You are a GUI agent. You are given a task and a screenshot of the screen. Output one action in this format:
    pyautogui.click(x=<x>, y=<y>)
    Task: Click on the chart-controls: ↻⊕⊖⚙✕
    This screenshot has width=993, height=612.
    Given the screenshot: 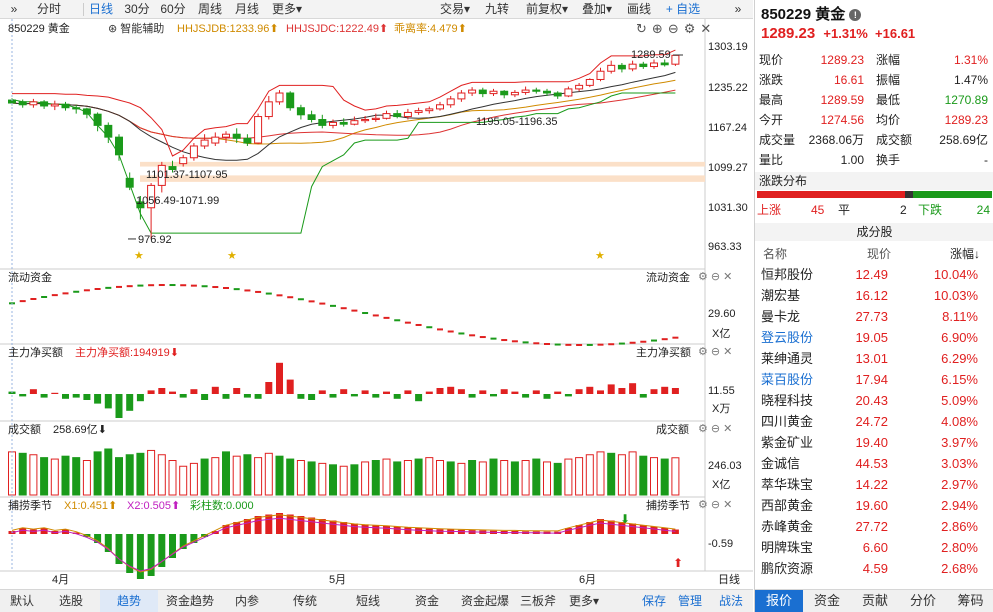 What is the action you would take?
    pyautogui.click(x=676, y=28)
    